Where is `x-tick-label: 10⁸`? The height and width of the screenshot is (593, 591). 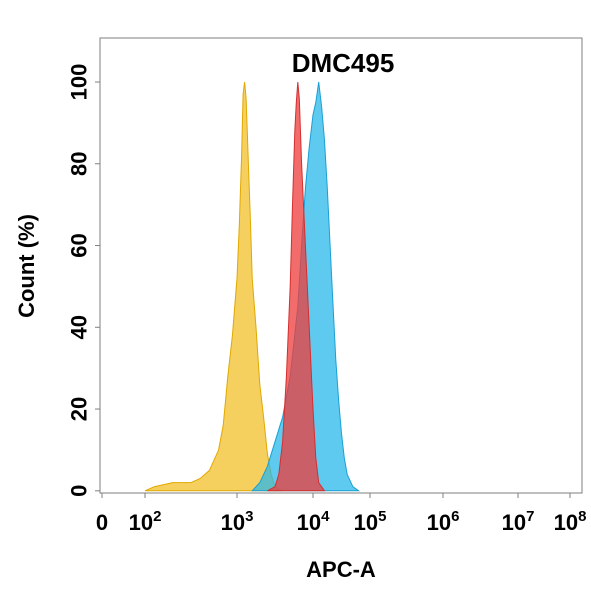 x-tick-label: 10⁸ is located at coordinates (570, 521).